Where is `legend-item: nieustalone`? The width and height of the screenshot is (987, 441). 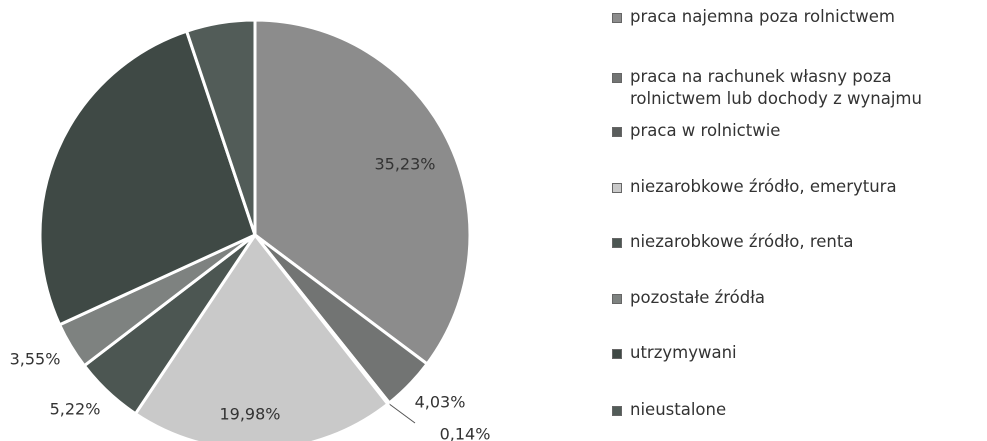
legend-item: nieustalone is located at coordinates (669, 410).